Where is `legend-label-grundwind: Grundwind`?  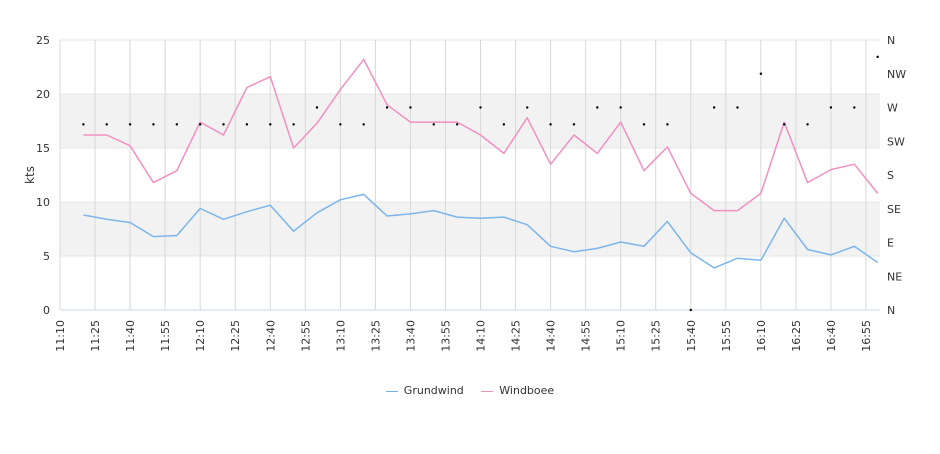 legend-label-grundwind: Grundwind is located at coordinates (433, 390).